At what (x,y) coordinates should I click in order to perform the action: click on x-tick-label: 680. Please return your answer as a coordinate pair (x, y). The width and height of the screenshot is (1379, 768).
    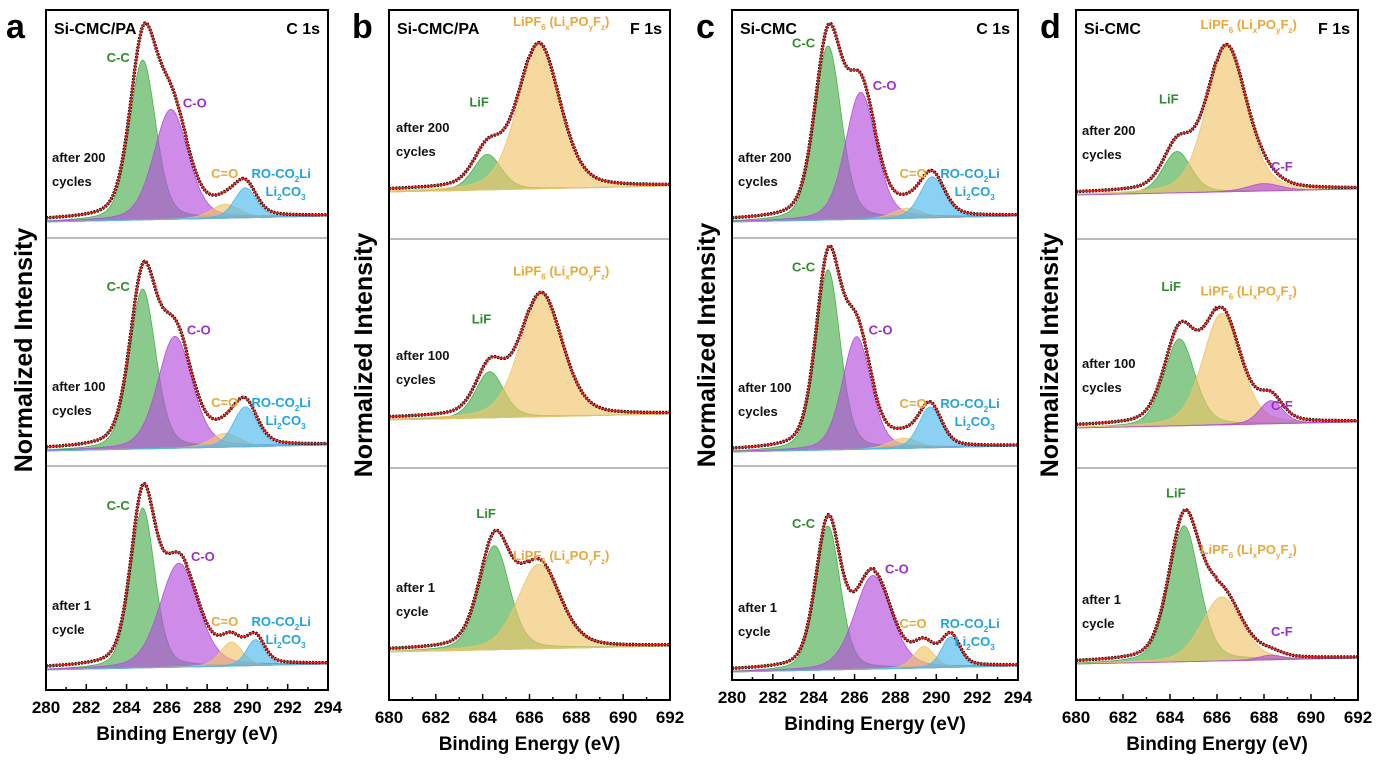
    Looking at the image, I should click on (1076, 717).